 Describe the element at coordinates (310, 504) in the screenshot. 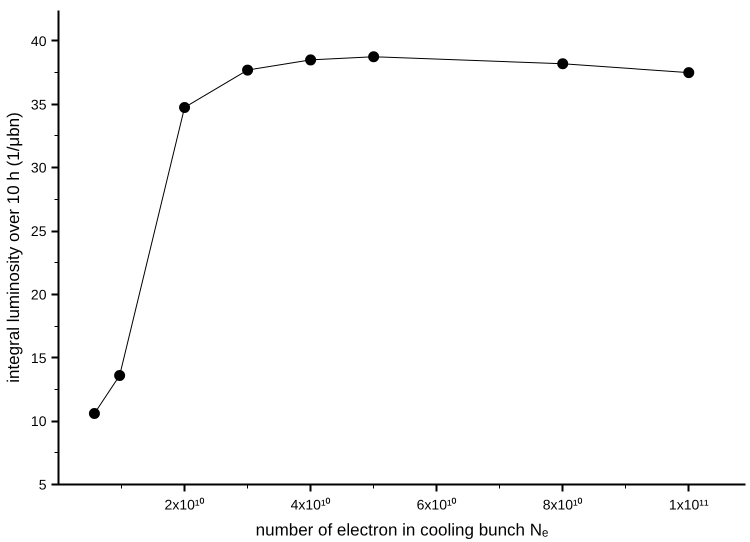

I see `x-tick-label: 4x10¹⁰` at that location.